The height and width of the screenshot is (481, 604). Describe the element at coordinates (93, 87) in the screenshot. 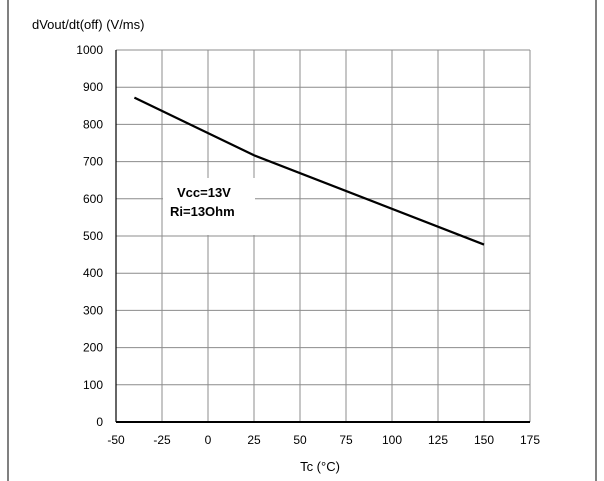

I see `y-tick-label: 900` at that location.